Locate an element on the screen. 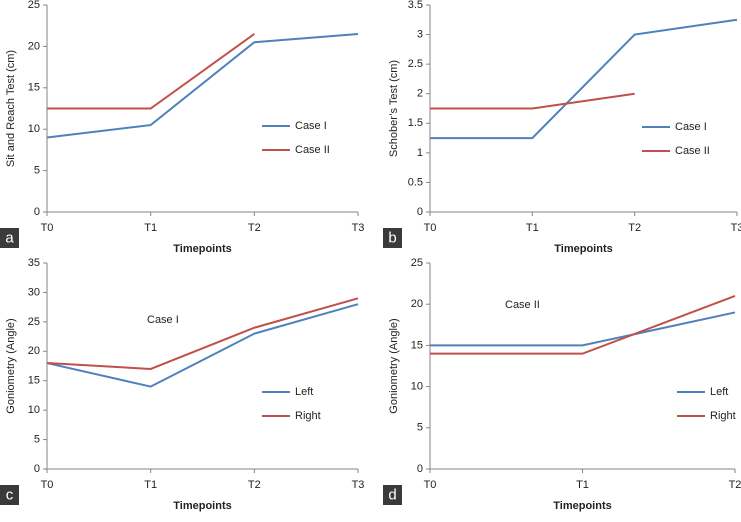 This screenshot has height=522, width=741. panel-label: c is located at coordinates (10, 494).